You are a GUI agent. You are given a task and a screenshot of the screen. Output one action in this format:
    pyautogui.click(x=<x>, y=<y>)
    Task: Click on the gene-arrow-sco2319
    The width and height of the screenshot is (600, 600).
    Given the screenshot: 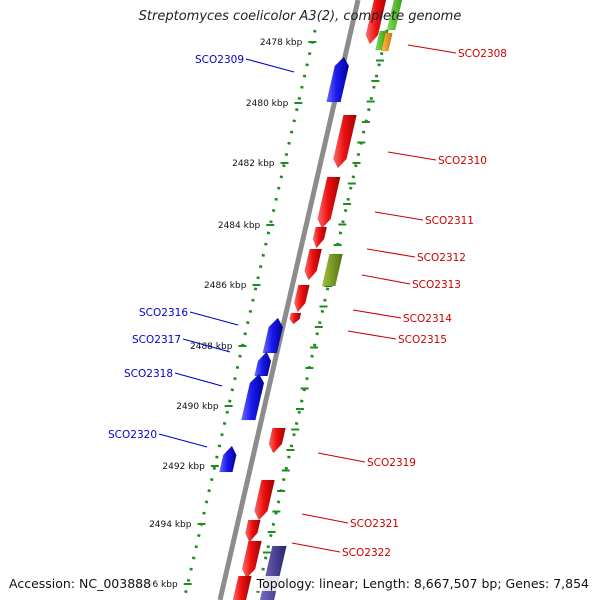 What is the action you would take?
    pyautogui.click(x=277, y=440)
    